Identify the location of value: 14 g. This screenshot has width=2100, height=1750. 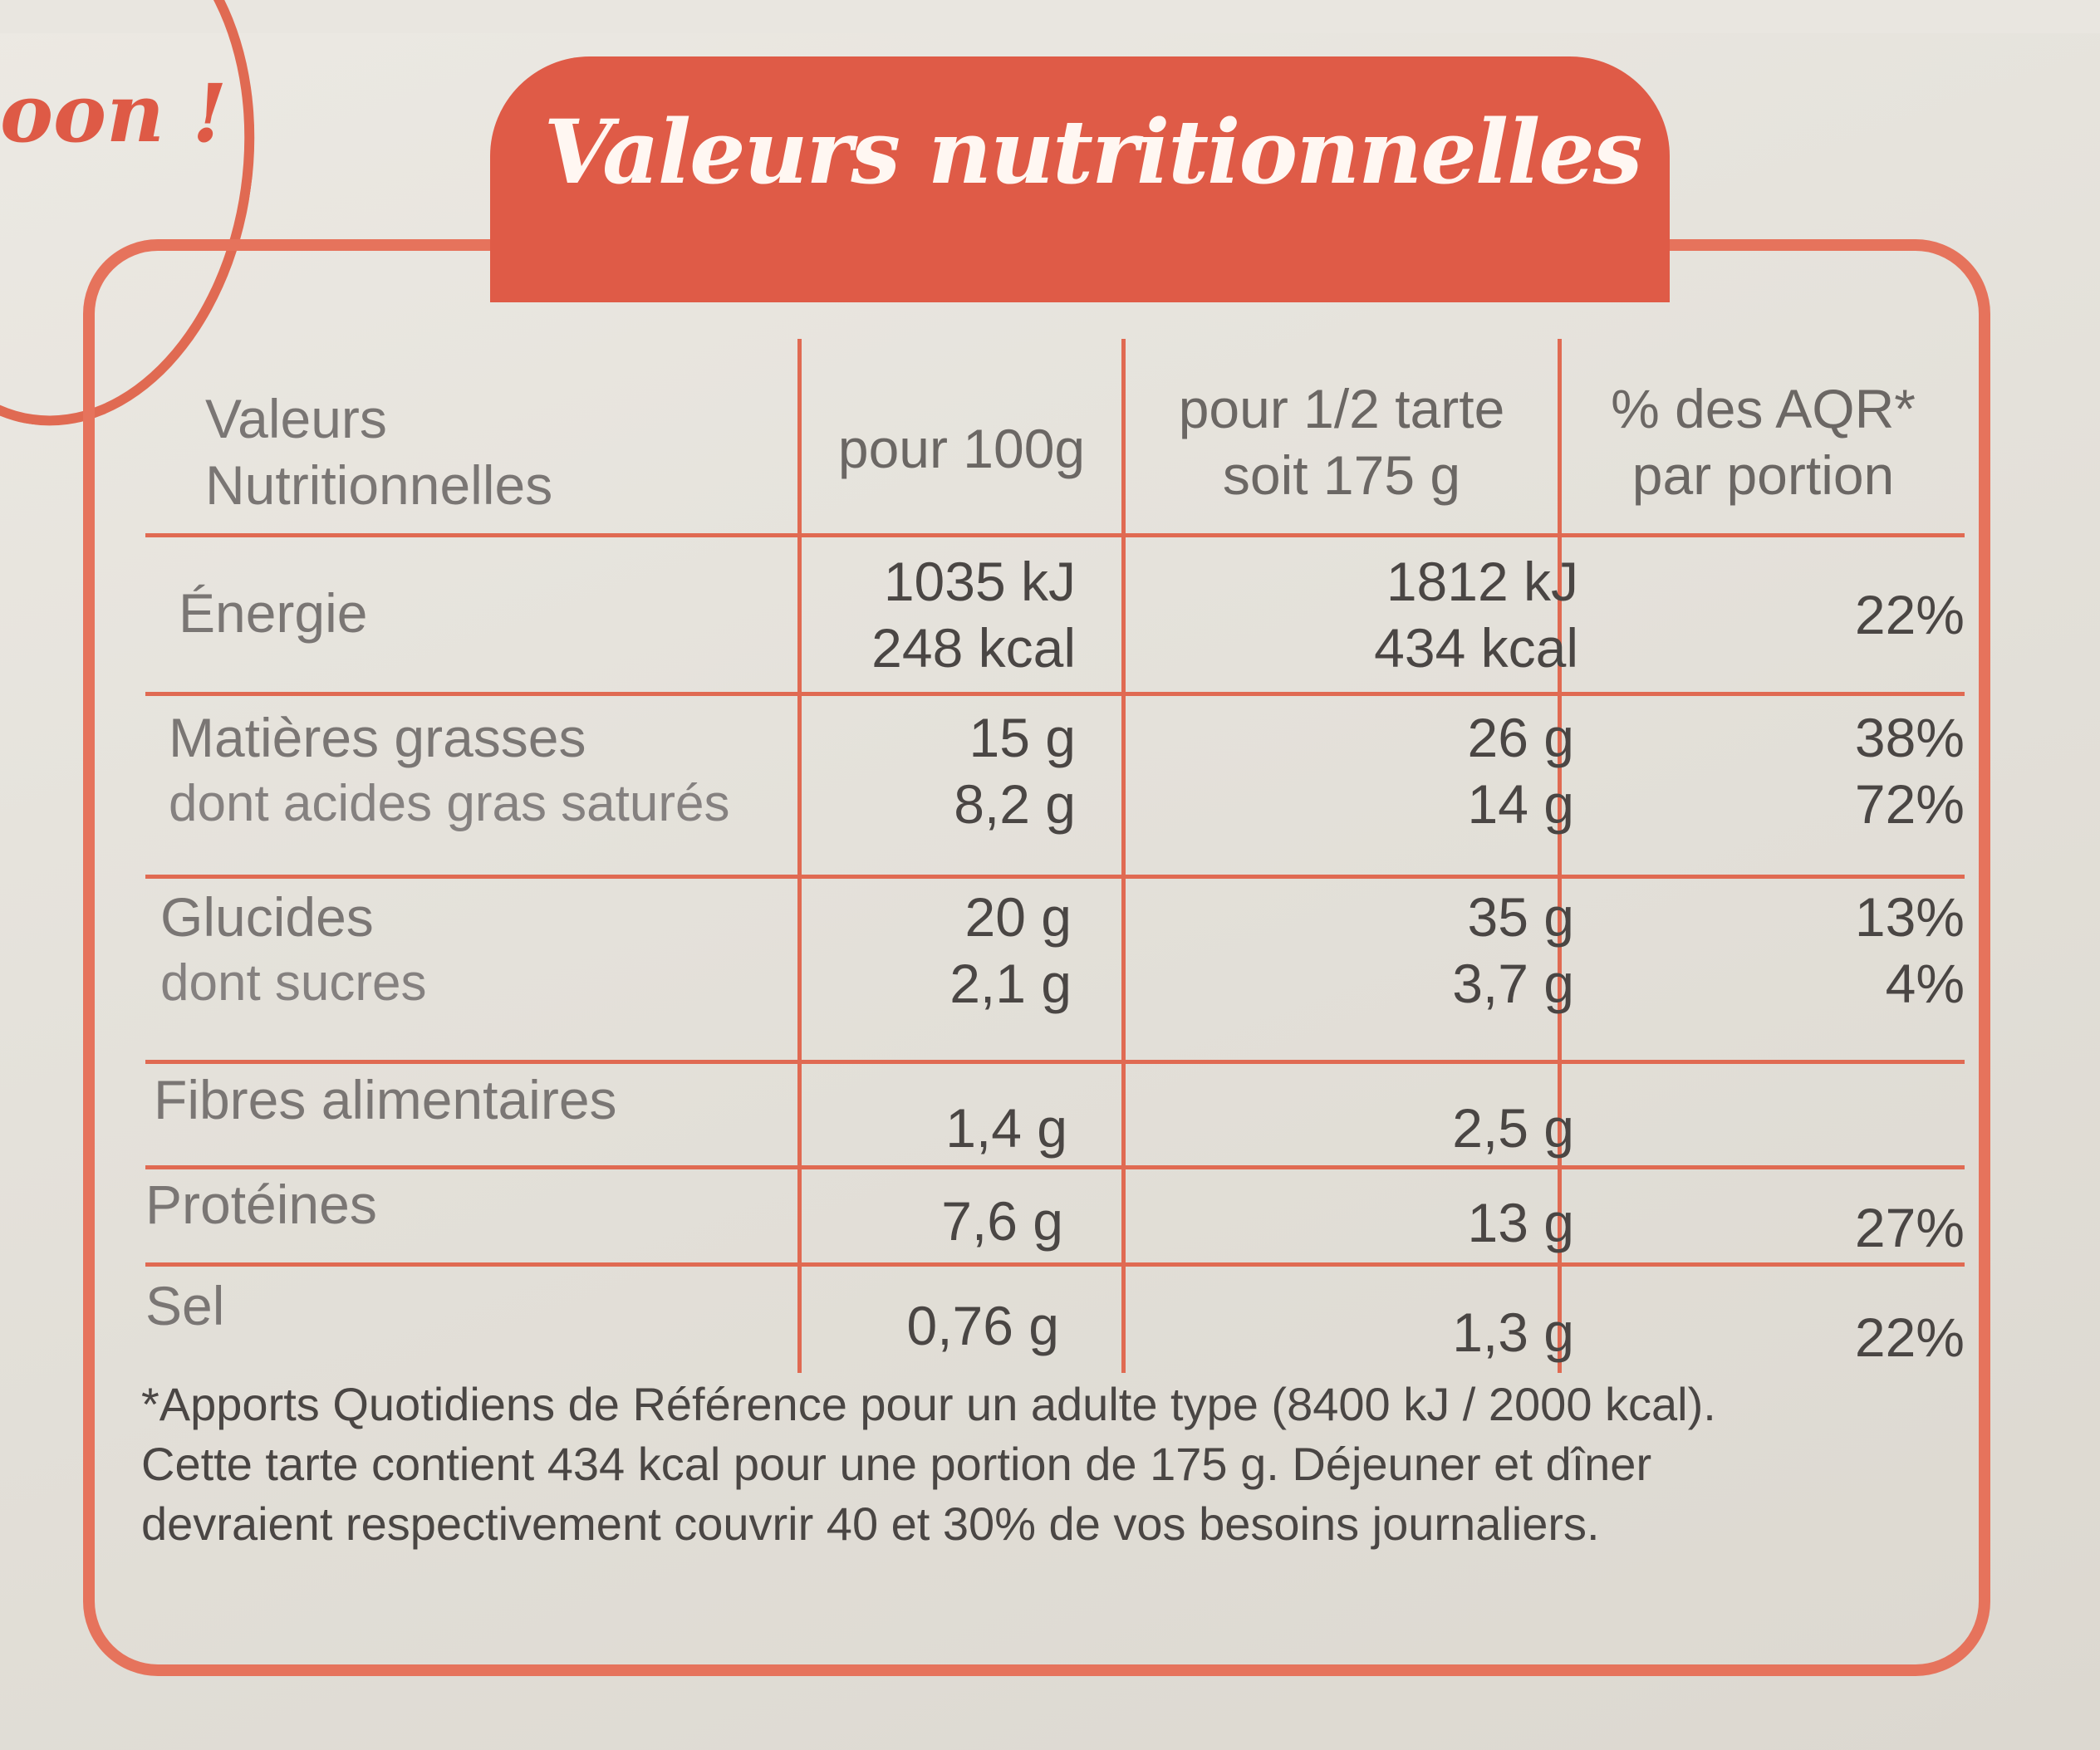
(1520, 804).